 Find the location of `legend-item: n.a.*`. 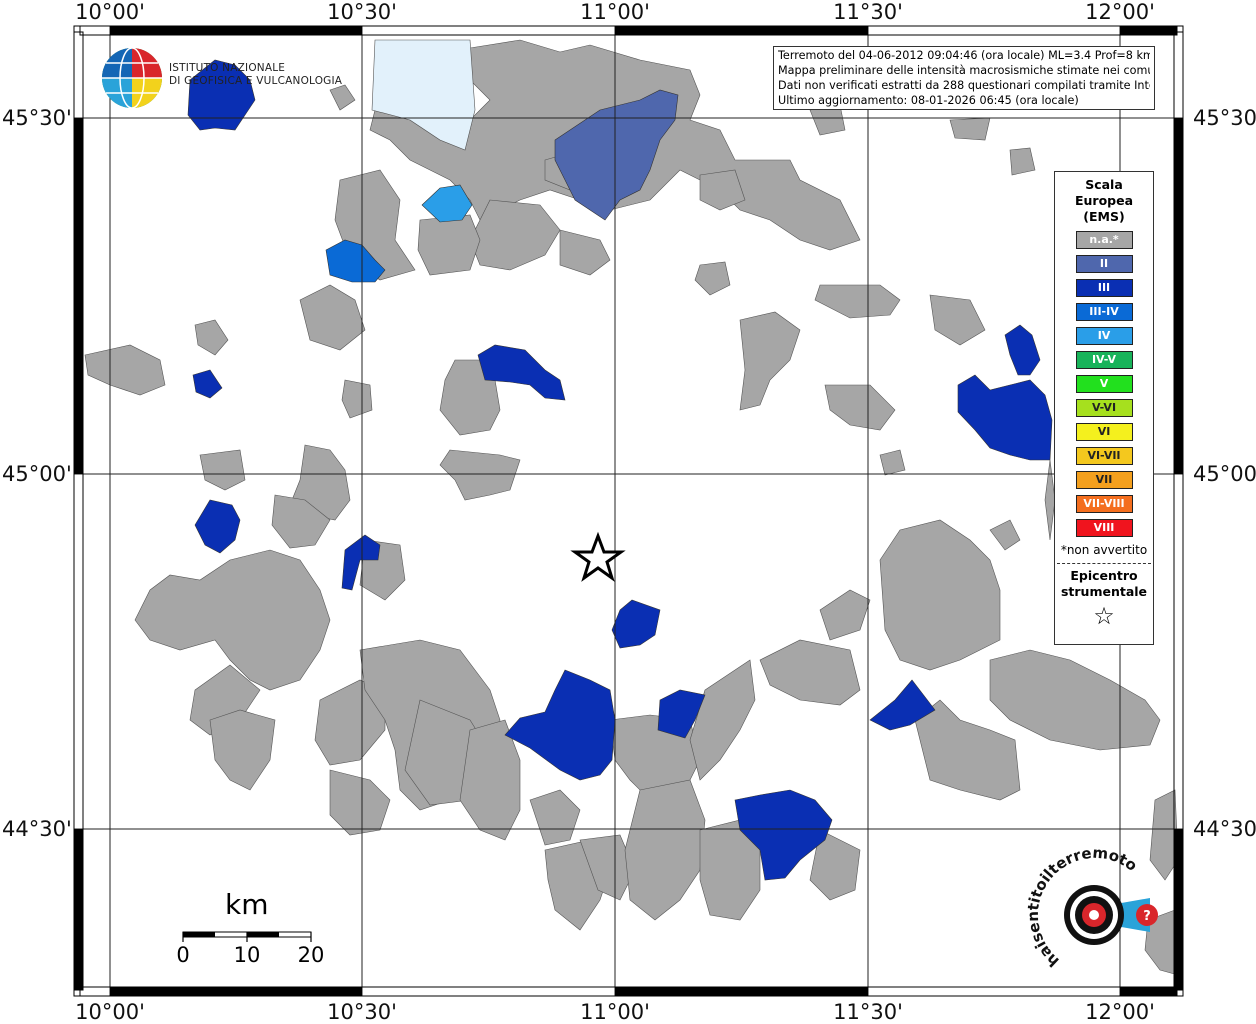

legend-item: n.a.* is located at coordinates (1104, 240).